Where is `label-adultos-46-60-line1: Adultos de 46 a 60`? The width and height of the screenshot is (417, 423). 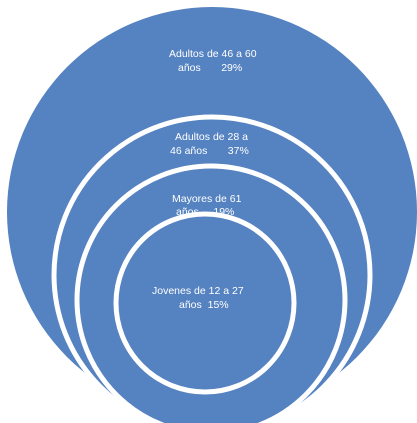 label-adultos-46-60-line1: Adultos de 46 a 60 is located at coordinates (213, 54).